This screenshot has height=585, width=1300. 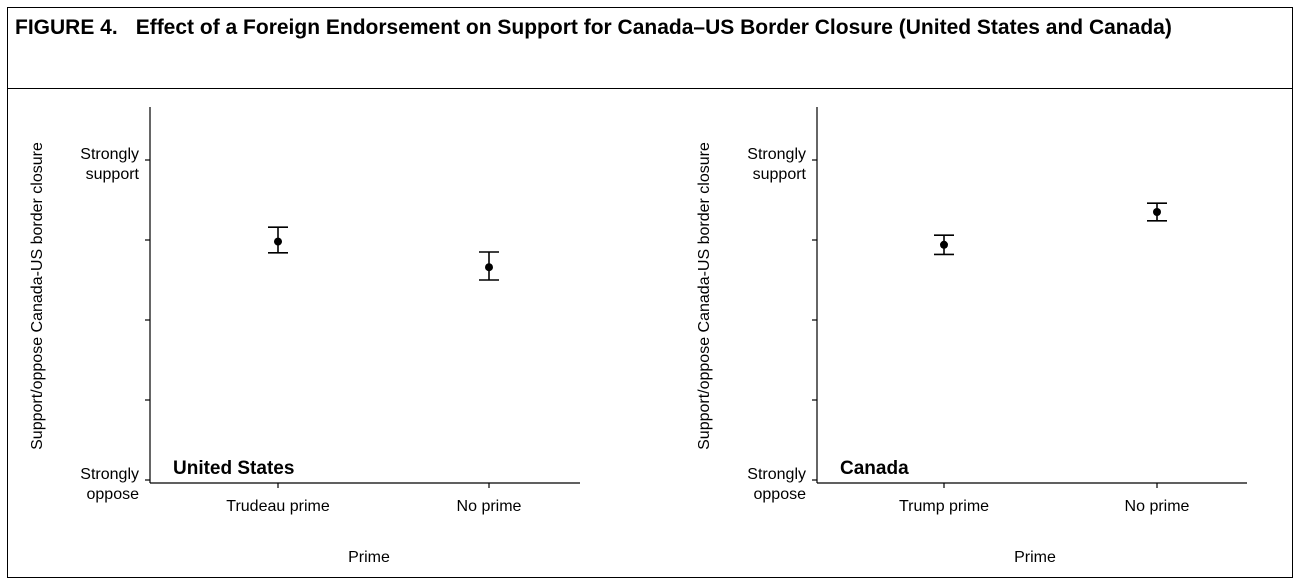 What do you see at coordinates (278, 506) in the screenshot?
I see `x-tick-label: Trudeau prime` at bounding box center [278, 506].